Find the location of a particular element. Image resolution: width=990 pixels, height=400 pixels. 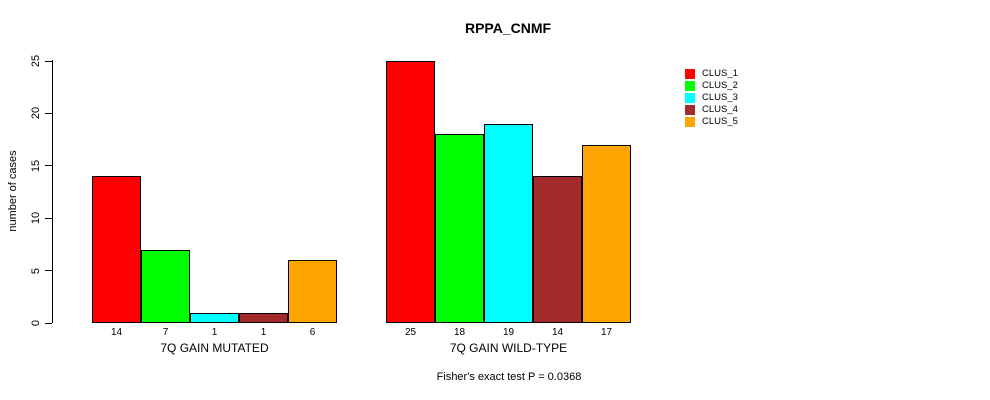

bar-clus_5-group2 is located at coordinates (606, 234).